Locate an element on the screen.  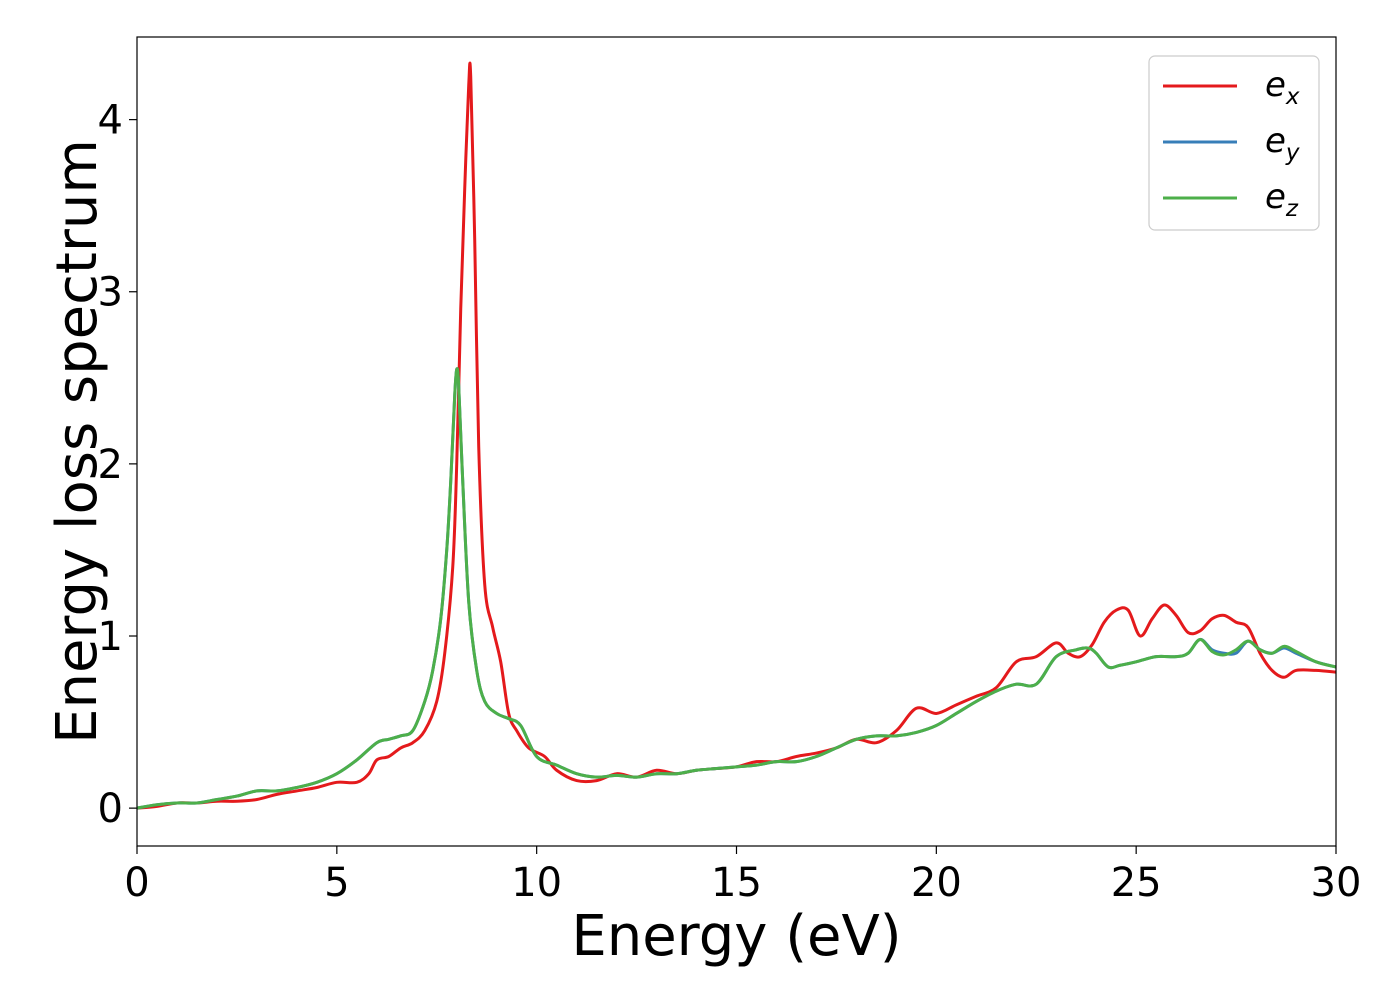
y-tick-label: 0 is located at coordinates (110, 809).